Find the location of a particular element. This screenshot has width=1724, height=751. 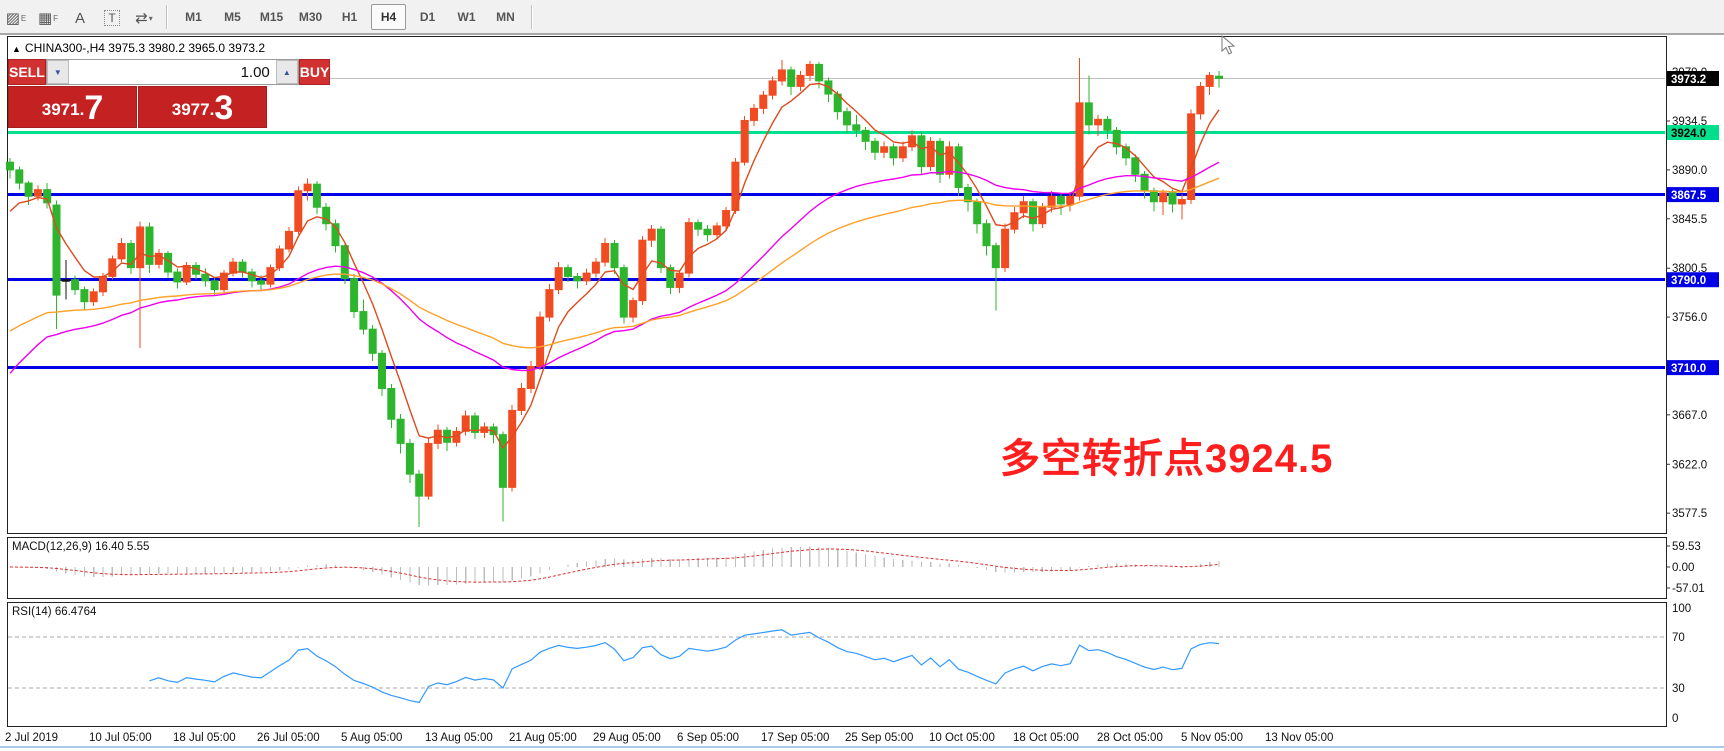

buy-price-tile: 3977. 3 is located at coordinates (202, 107).